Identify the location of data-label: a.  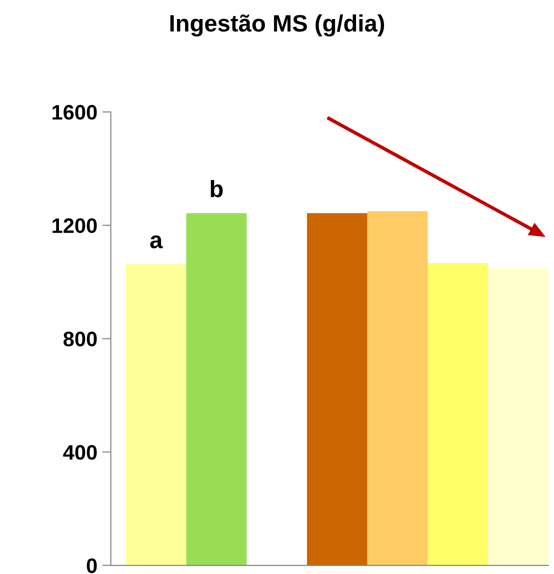
(156, 241).